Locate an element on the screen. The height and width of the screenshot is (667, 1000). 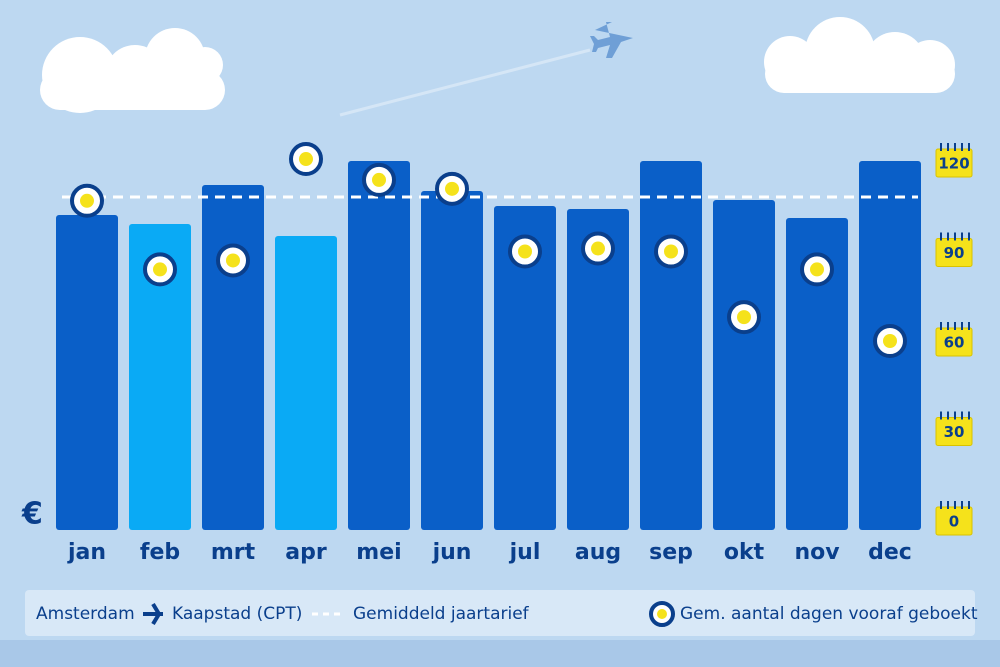
plane-arrow is located at coordinates (153, 614).